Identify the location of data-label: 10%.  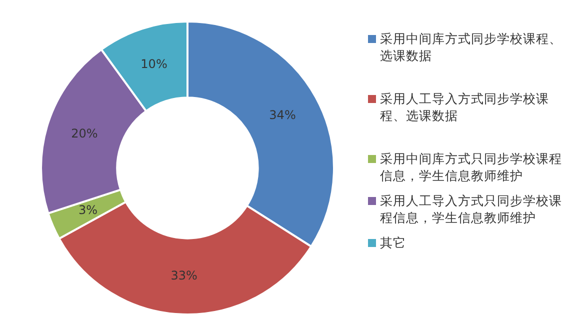
(154, 64).